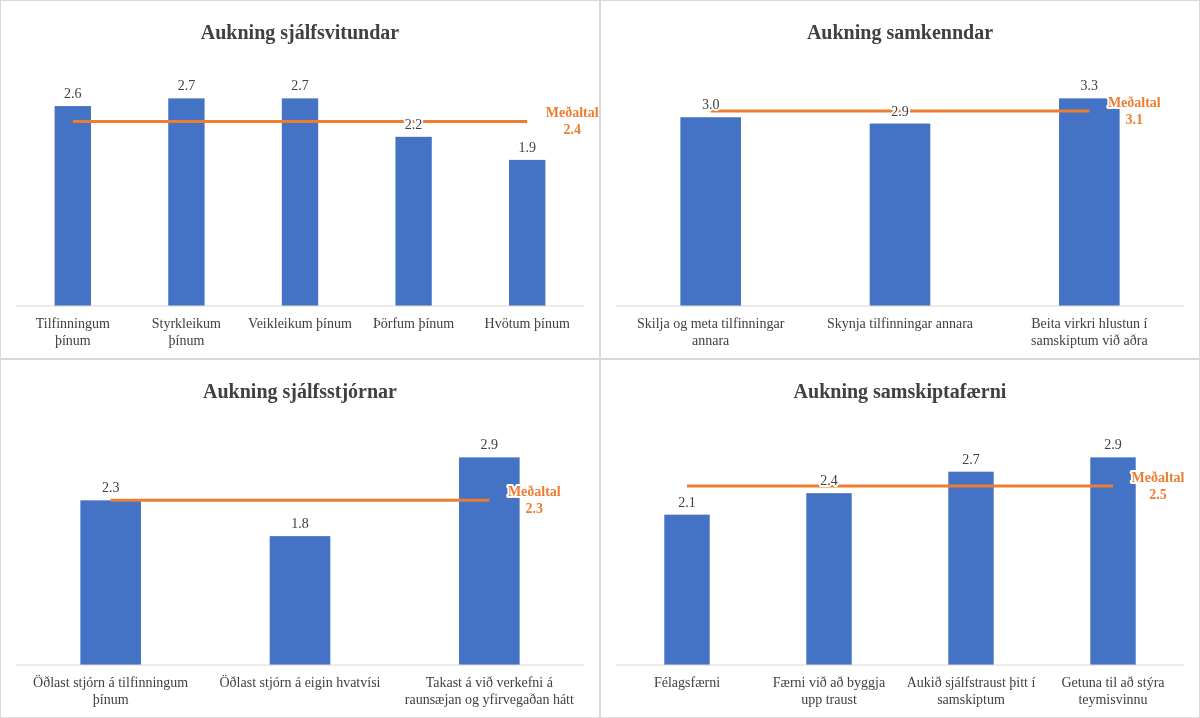 The height and width of the screenshot is (718, 1200). Describe the element at coordinates (572, 121) in the screenshot. I see `ref-line-label: Meðaltal 2.4` at that location.